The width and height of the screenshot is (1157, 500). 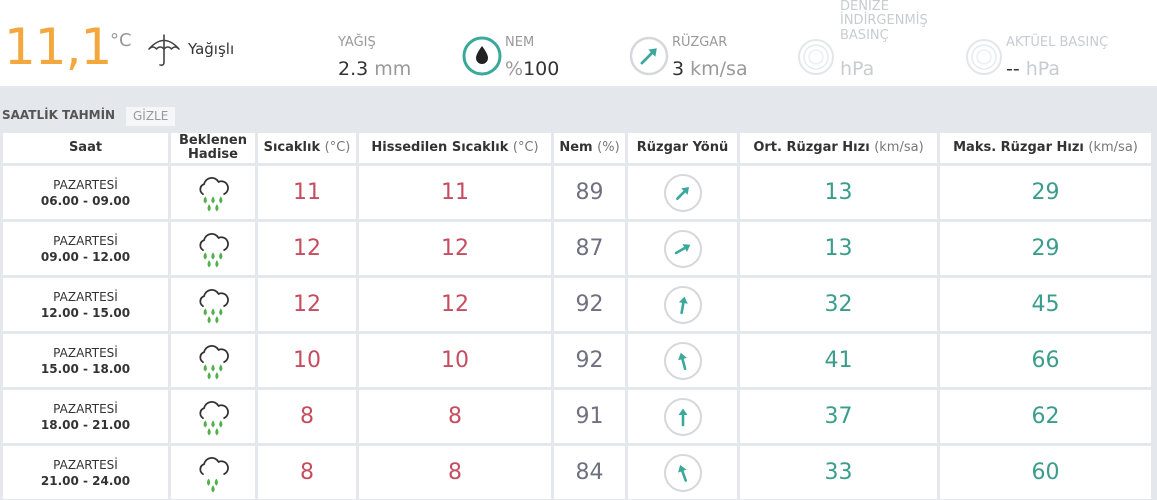 I want to click on temp-cell: 11, so click(x=307, y=192).